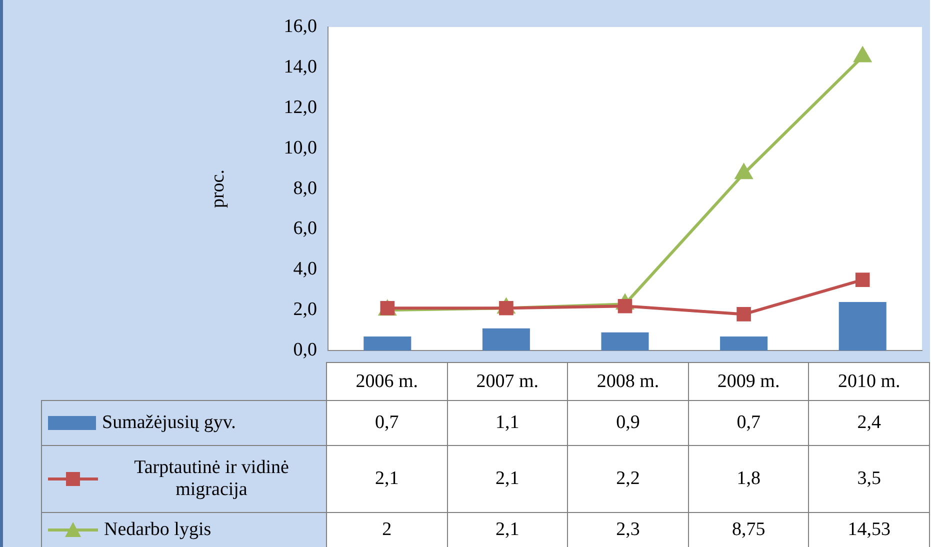 This screenshot has height=547, width=931. I want to click on y-tick-label: 10,0, so click(300, 147).